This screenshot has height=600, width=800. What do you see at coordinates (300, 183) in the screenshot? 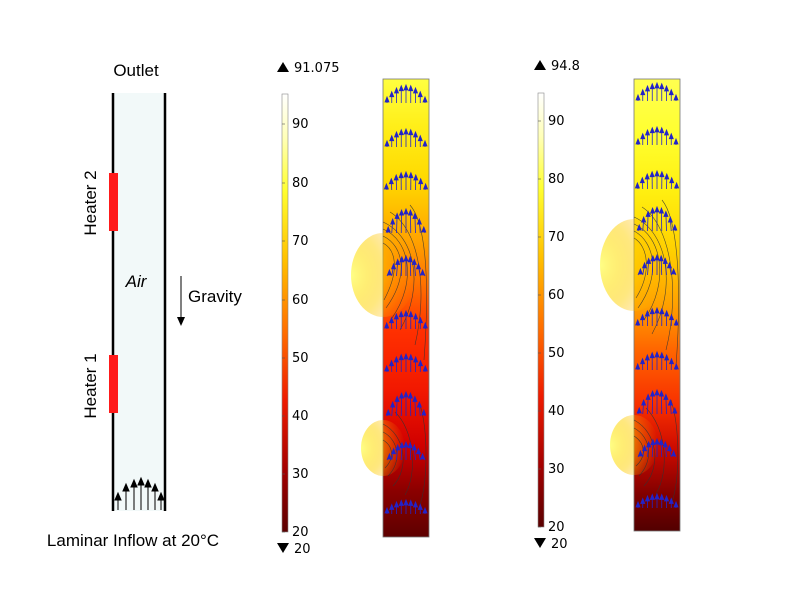
I see `colorbar-1-tick-label: 80` at bounding box center [300, 183].